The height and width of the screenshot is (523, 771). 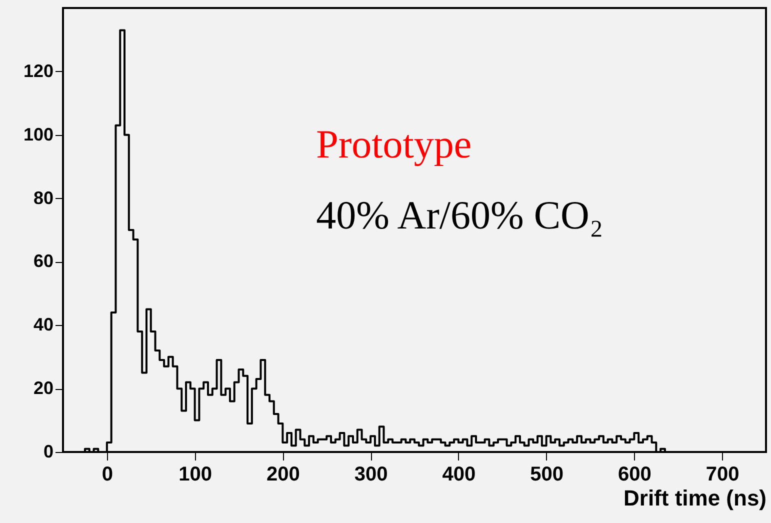 I want to click on x-tick-label: 300, so click(x=371, y=475).